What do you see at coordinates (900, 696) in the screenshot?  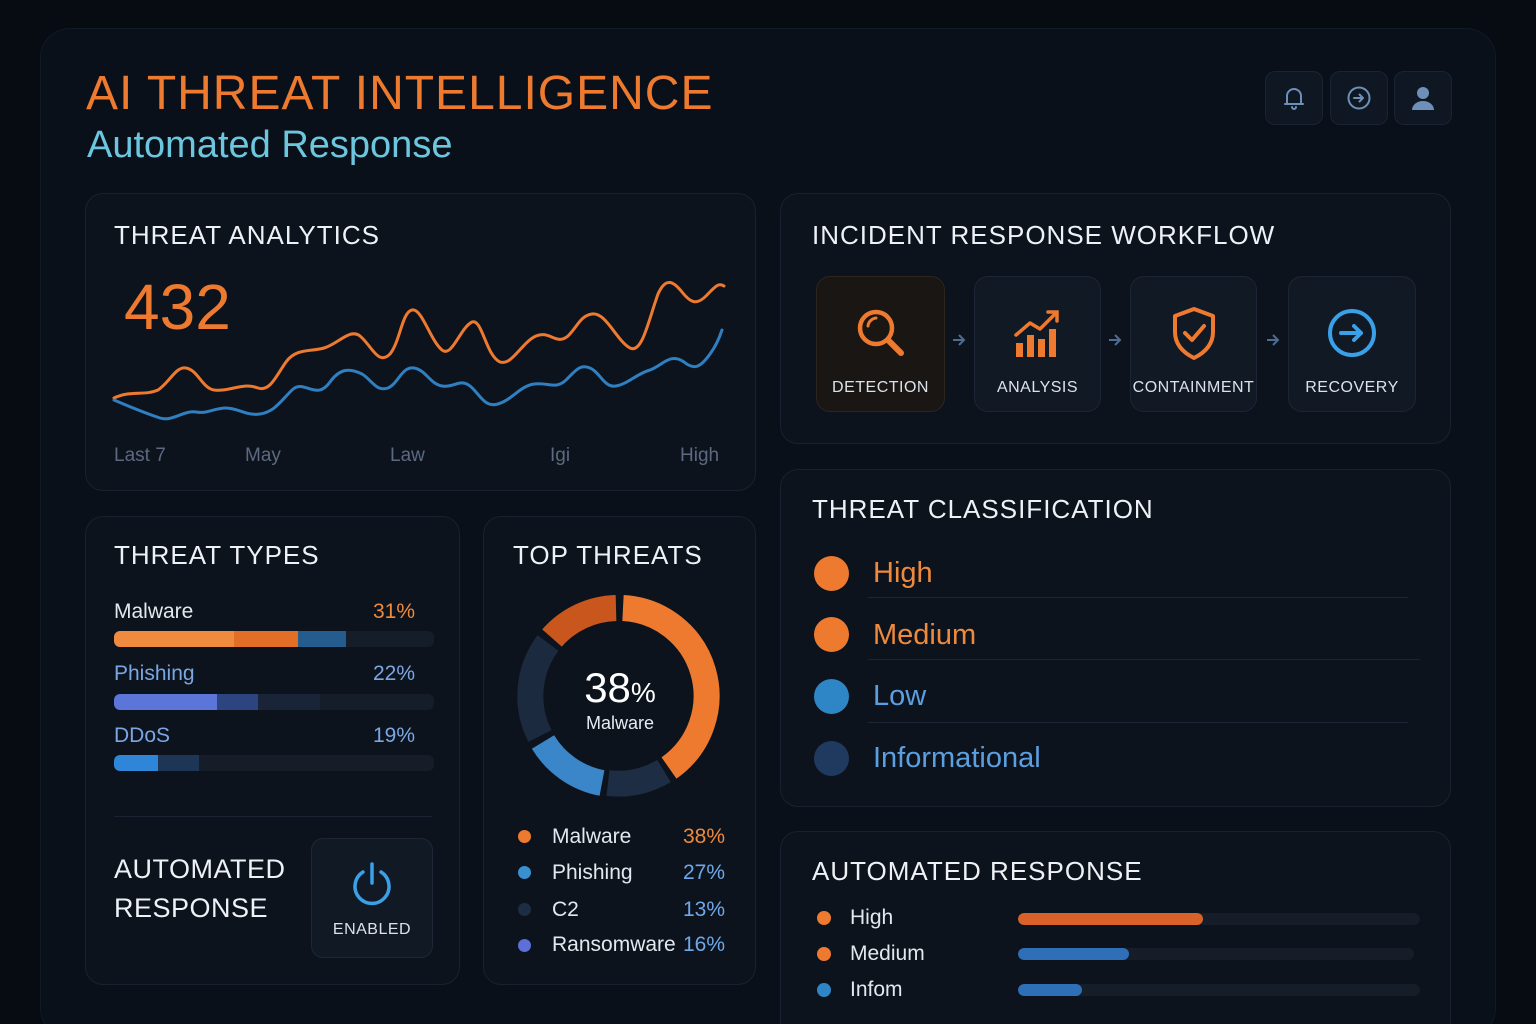 I see `classification-name: Low` at bounding box center [900, 696].